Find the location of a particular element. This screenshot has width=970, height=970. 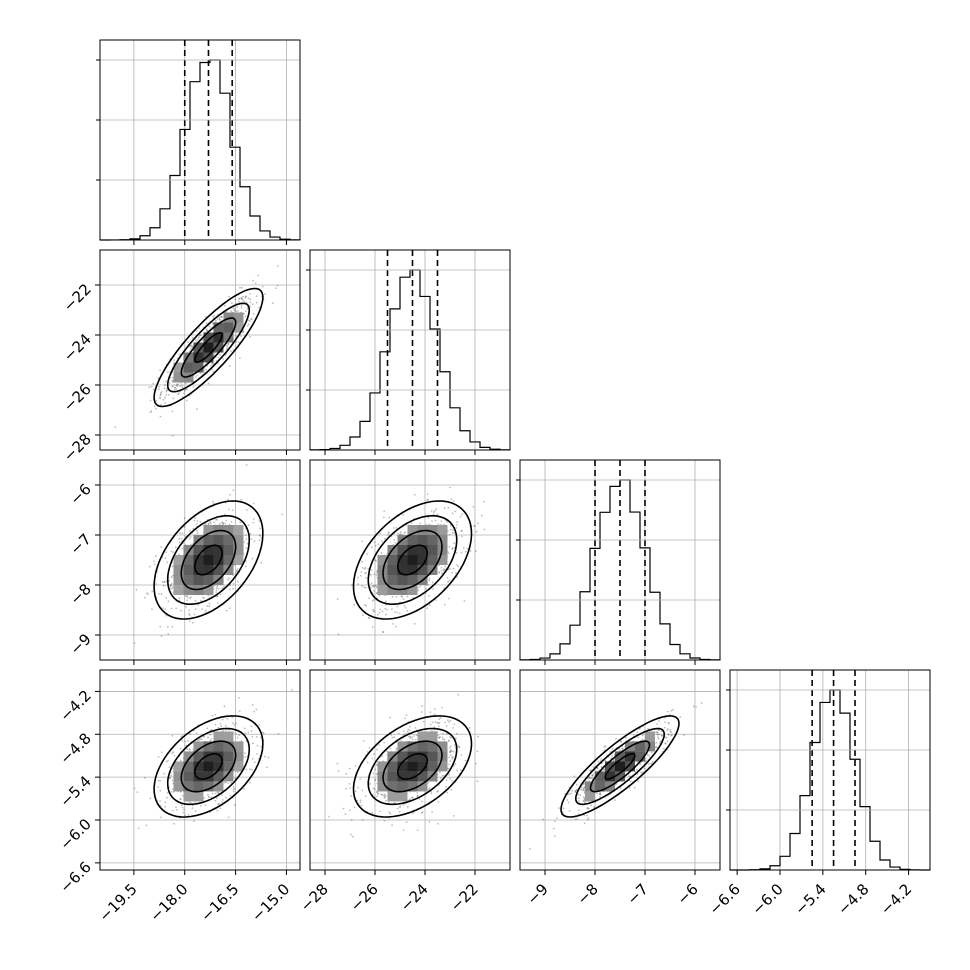

contour-line is located at coordinates (208, 560).